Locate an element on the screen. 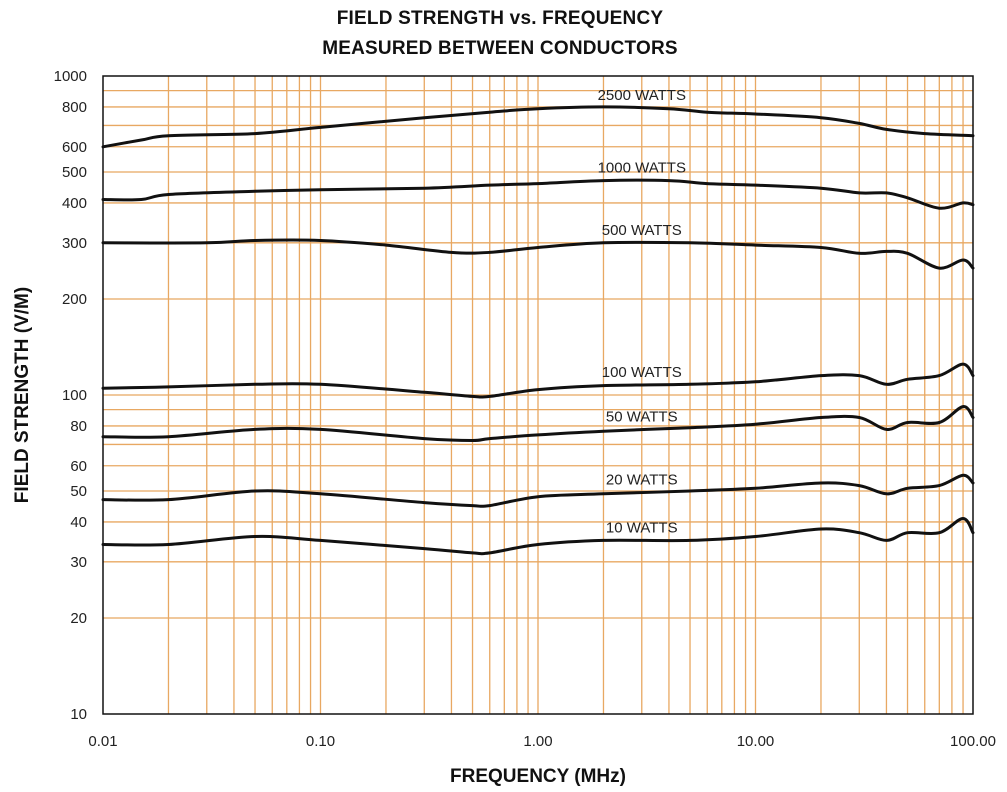 This screenshot has width=1007, height=792. y-tick-label: 400 is located at coordinates (74, 203).